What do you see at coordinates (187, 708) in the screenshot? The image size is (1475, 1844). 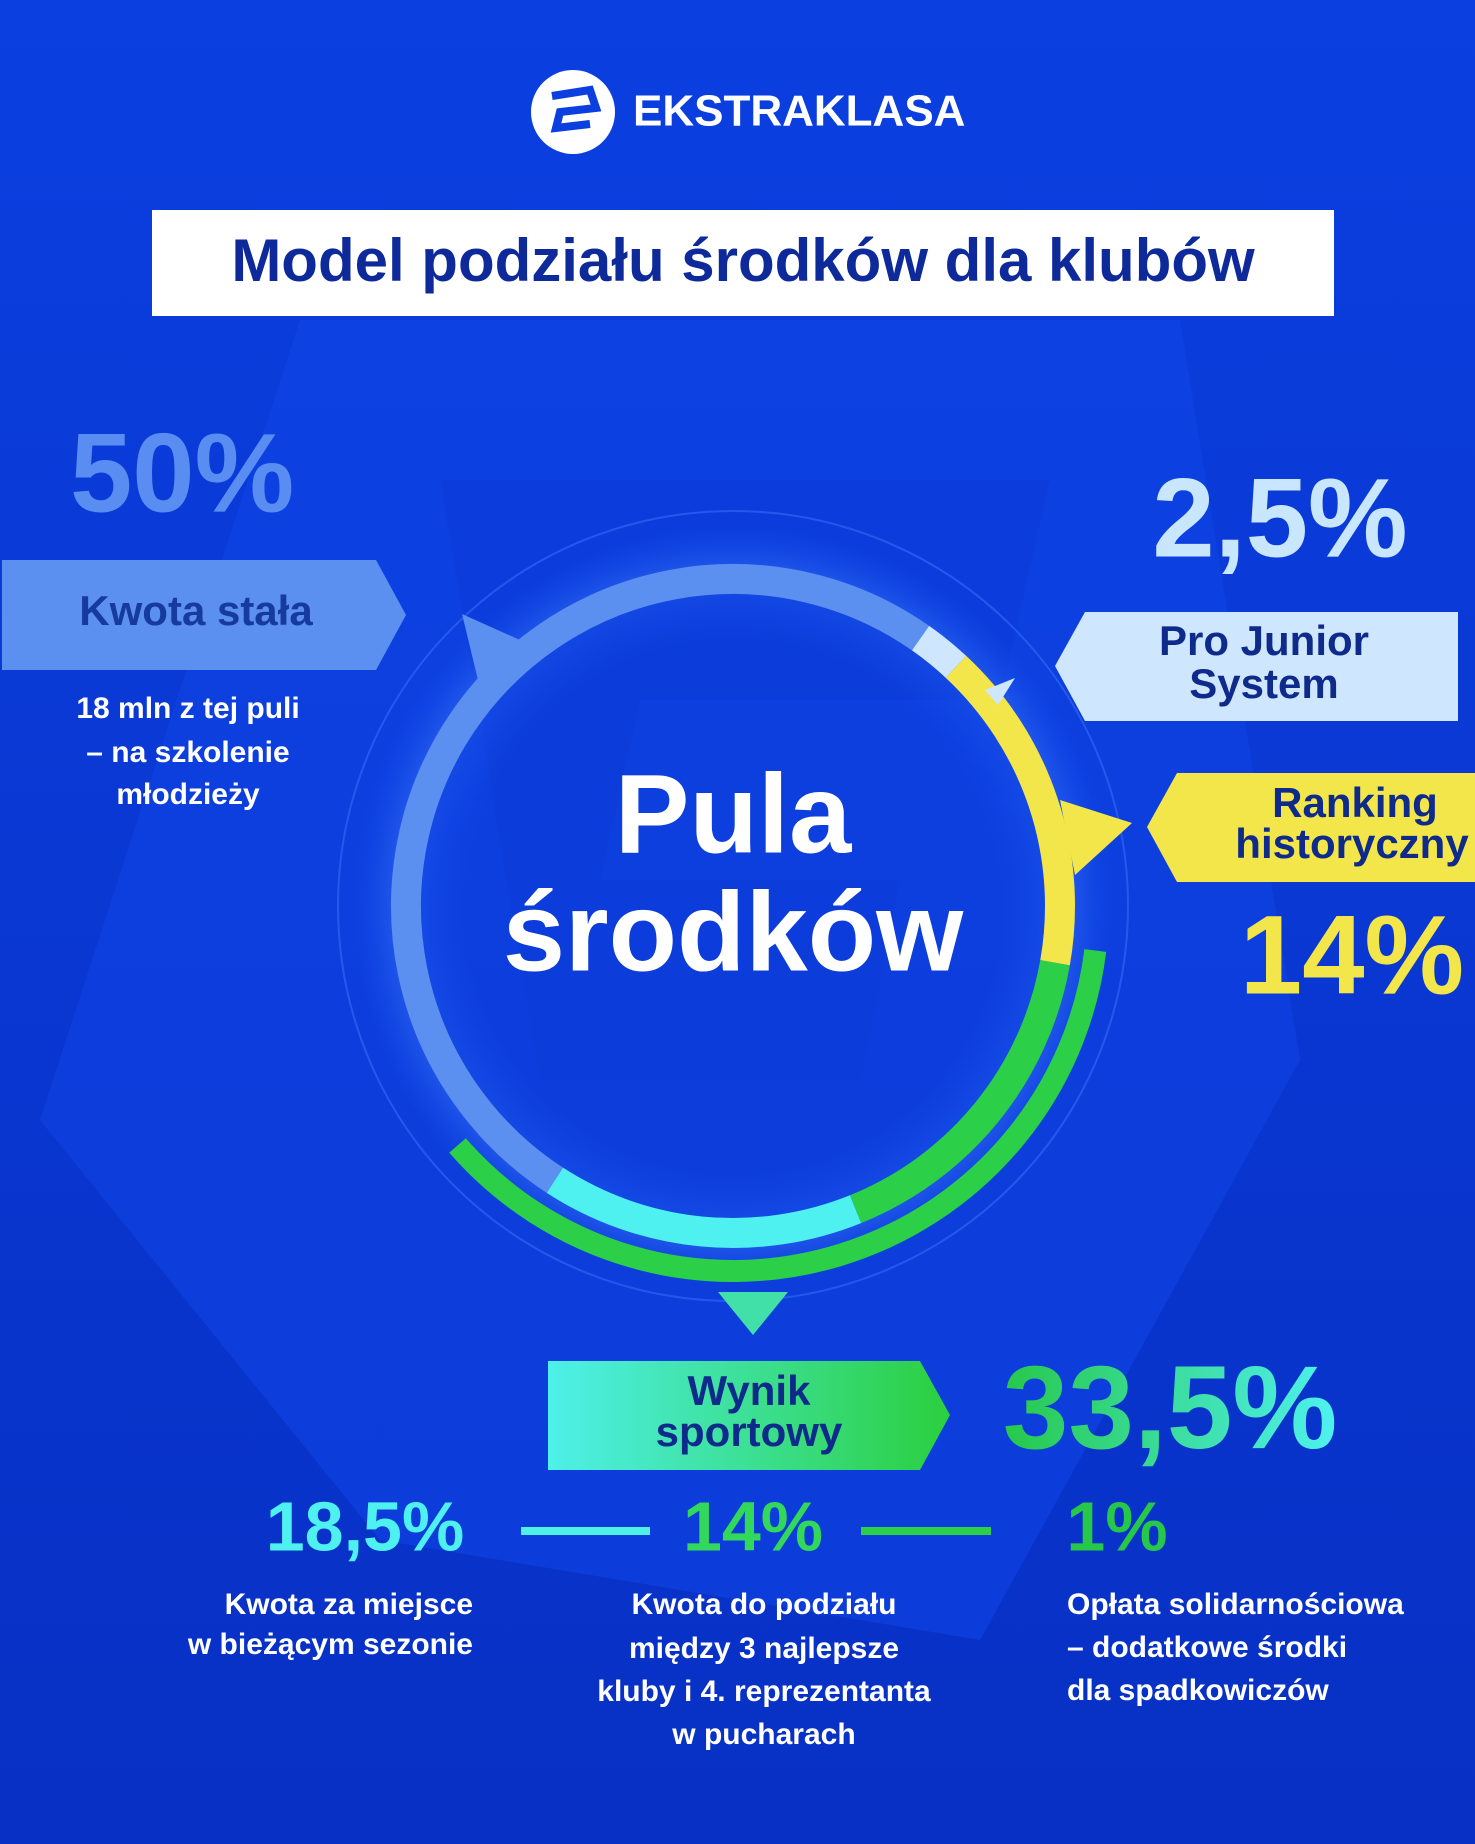 I see `description: 18 mln z tej puli` at bounding box center [187, 708].